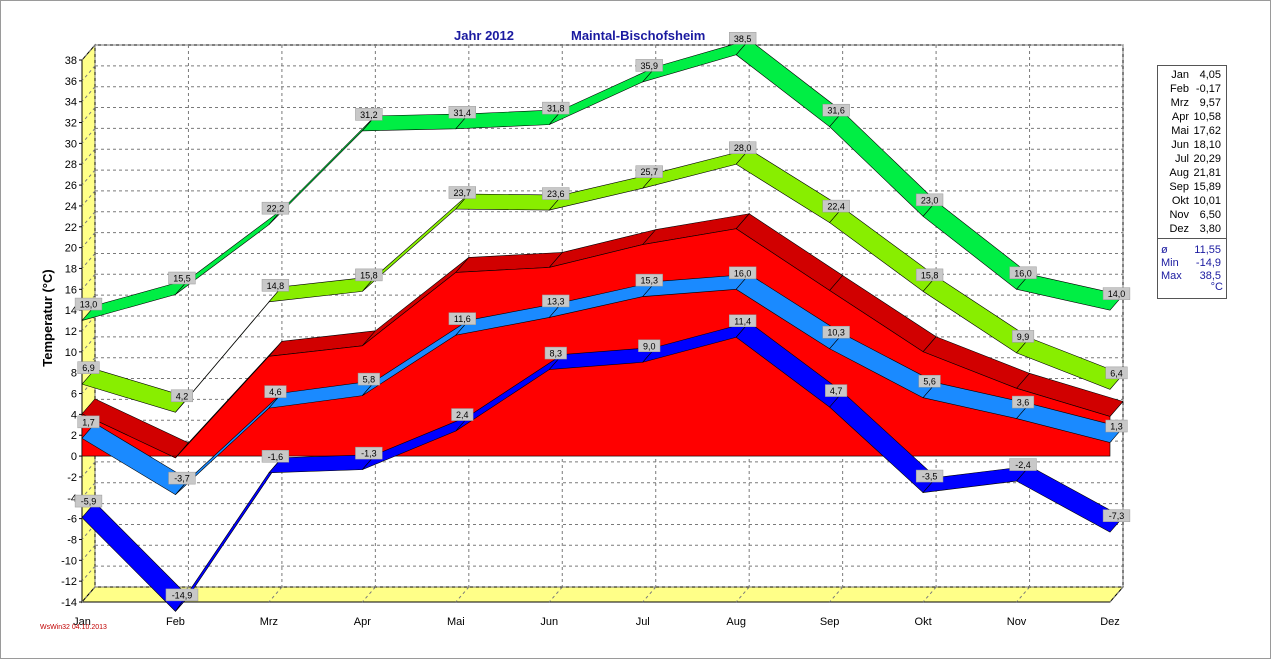 This screenshot has width=1271, height=659. Describe the element at coordinates (71, 290) in the screenshot. I see `y-tick-label: 16` at that location.